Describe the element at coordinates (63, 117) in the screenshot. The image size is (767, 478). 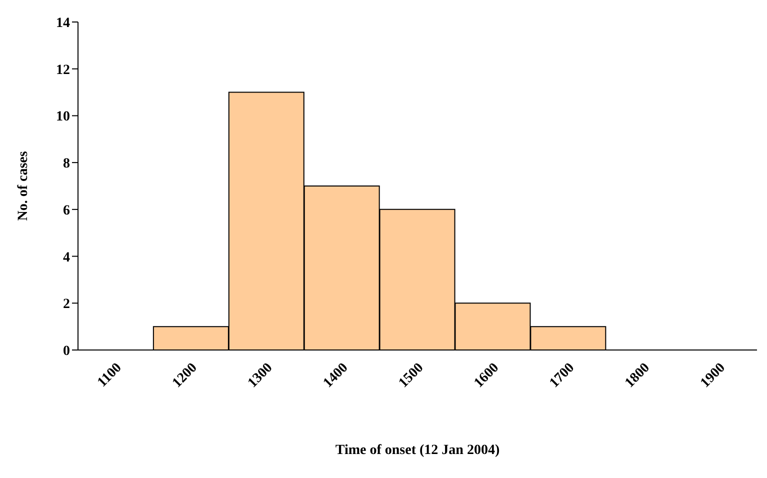
I see `y-tick-label: 10` at that location.